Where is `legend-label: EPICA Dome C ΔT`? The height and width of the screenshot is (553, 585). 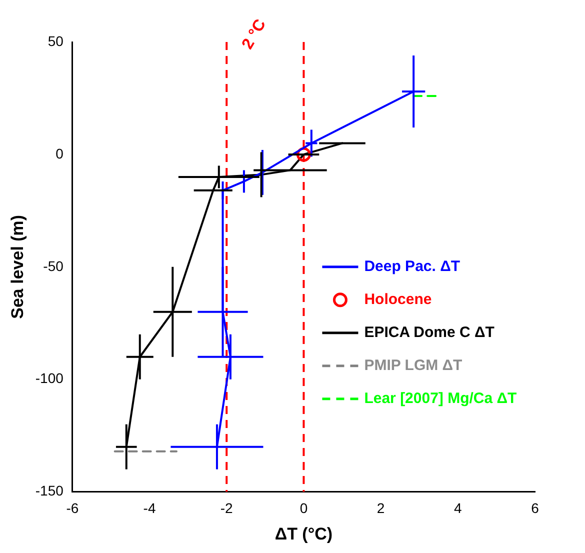
legend-label: EPICA Dome C ΔT is located at coordinates (429, 333).